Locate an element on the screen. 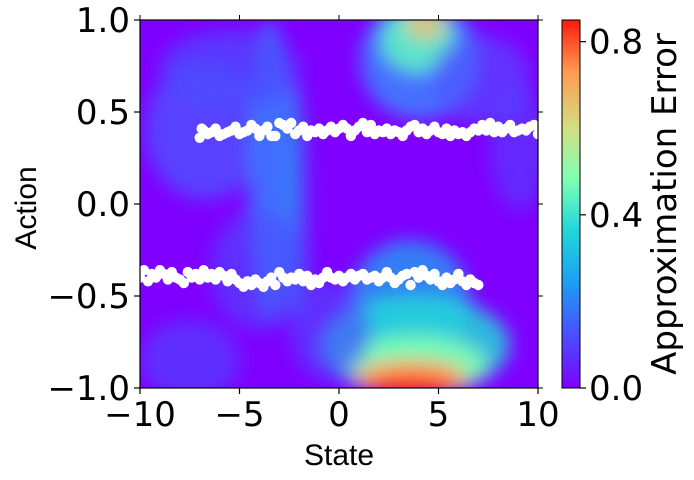  x-tick-label: 10 is located at coordinates (537, 415).